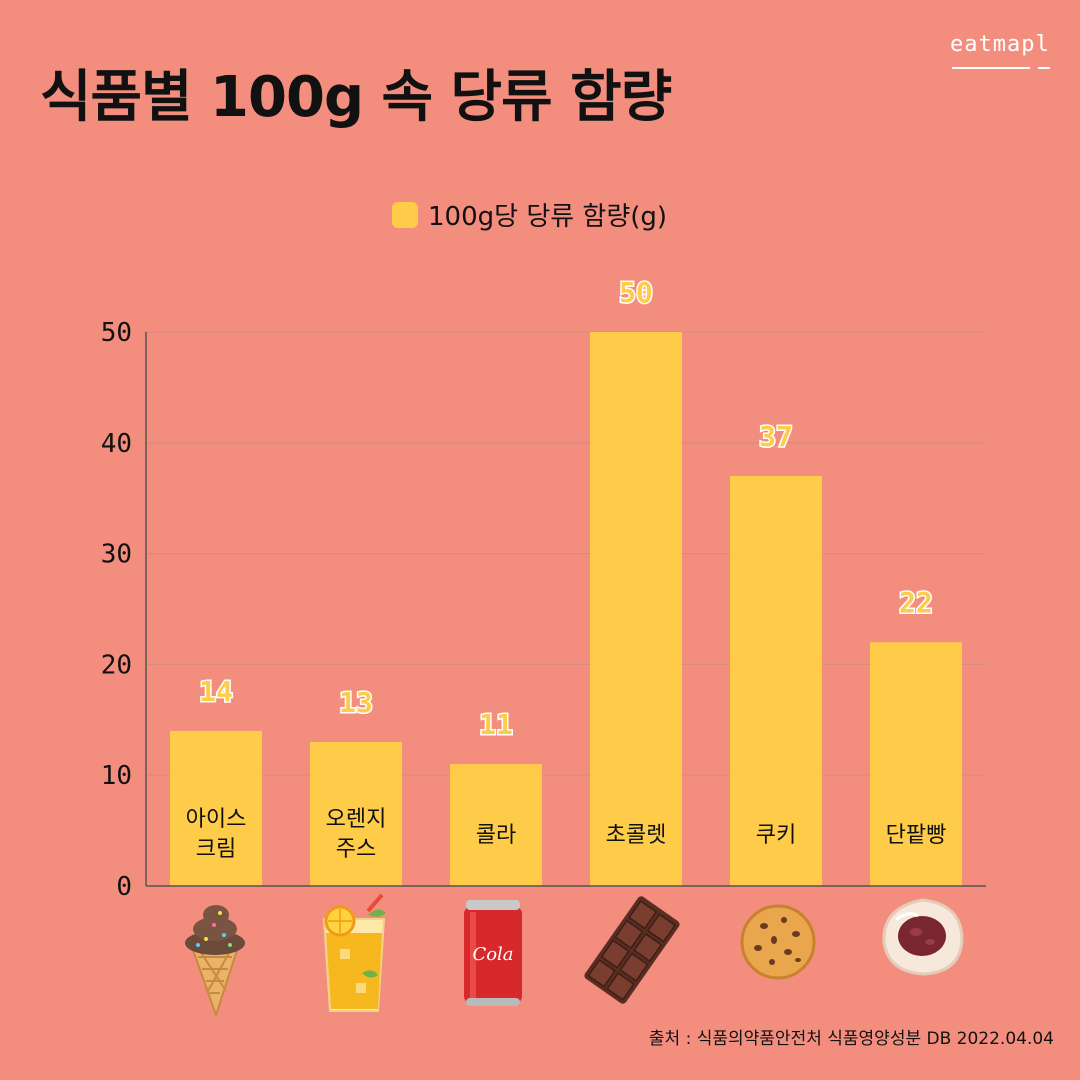  I want to click on legend-label: 100g당 당류 함량(g), so click(548, 217).